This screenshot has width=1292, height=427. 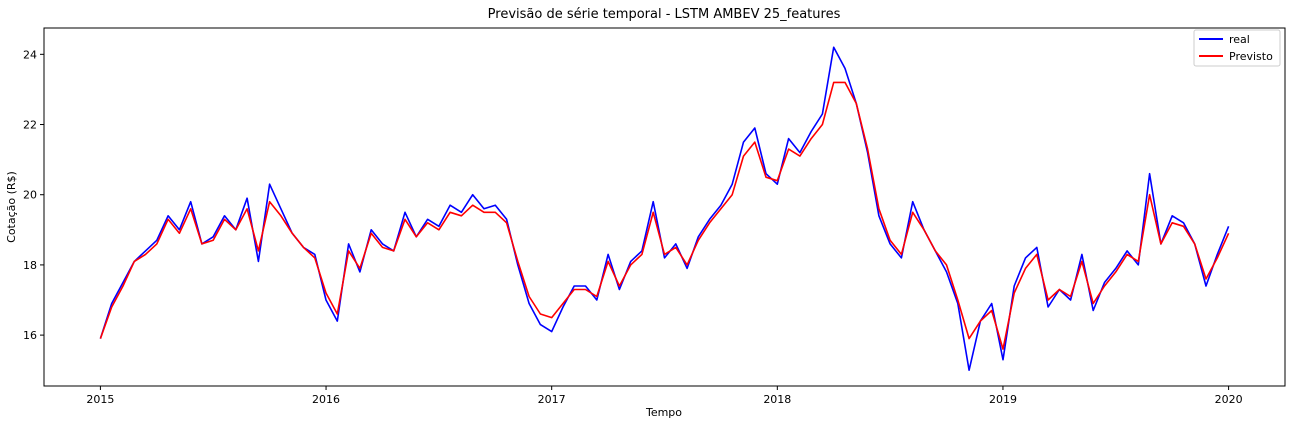 I want to click on y-axis-label: Cotação (R$), so click(x=11, y=207).